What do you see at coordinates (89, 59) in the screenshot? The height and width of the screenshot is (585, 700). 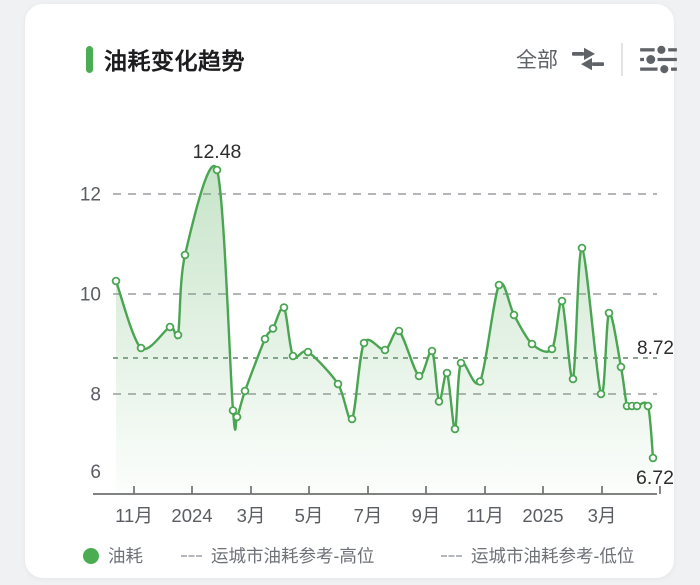 I see `title-accent-bar` at bounding box center [89, 59].